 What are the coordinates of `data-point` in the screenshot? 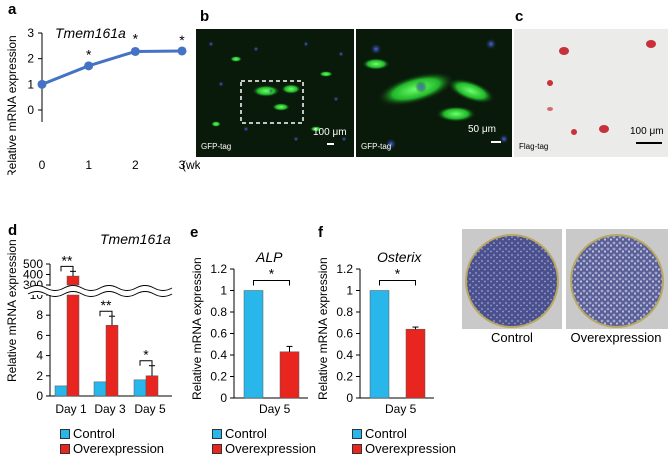 It's located at (182, 51).